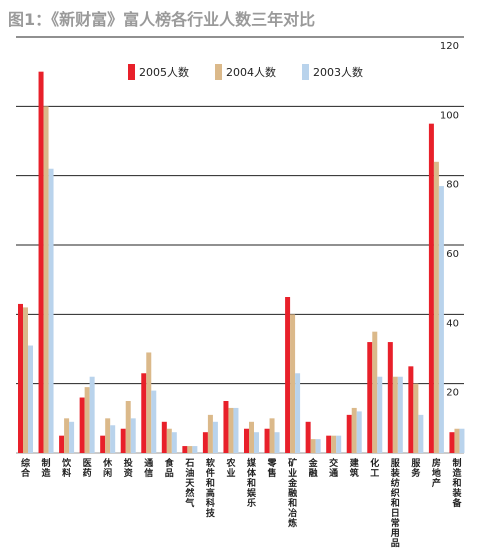  I want to click on x-category-label: 媒体和娱乐, so click(251, 483).